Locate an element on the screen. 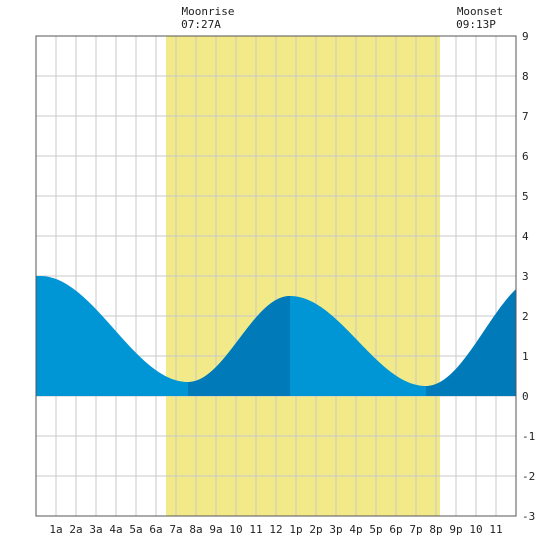 The image size is (550, 550). y-tick-label: 0 is located at coordinates (525, 396).